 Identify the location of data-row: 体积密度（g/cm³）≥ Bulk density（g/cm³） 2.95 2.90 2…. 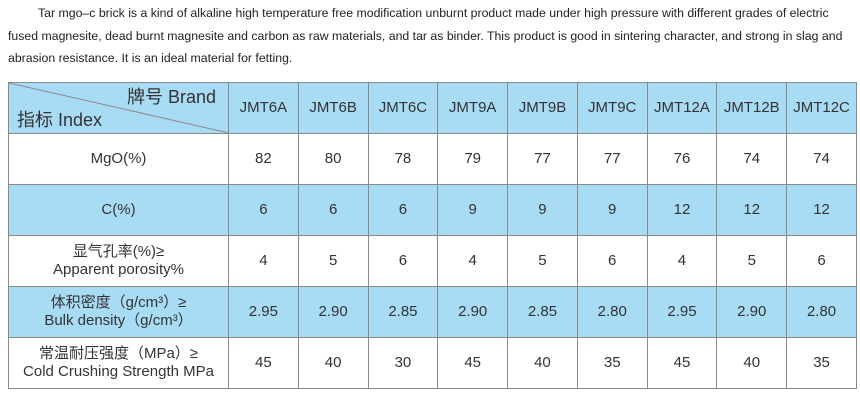
(432, 312).